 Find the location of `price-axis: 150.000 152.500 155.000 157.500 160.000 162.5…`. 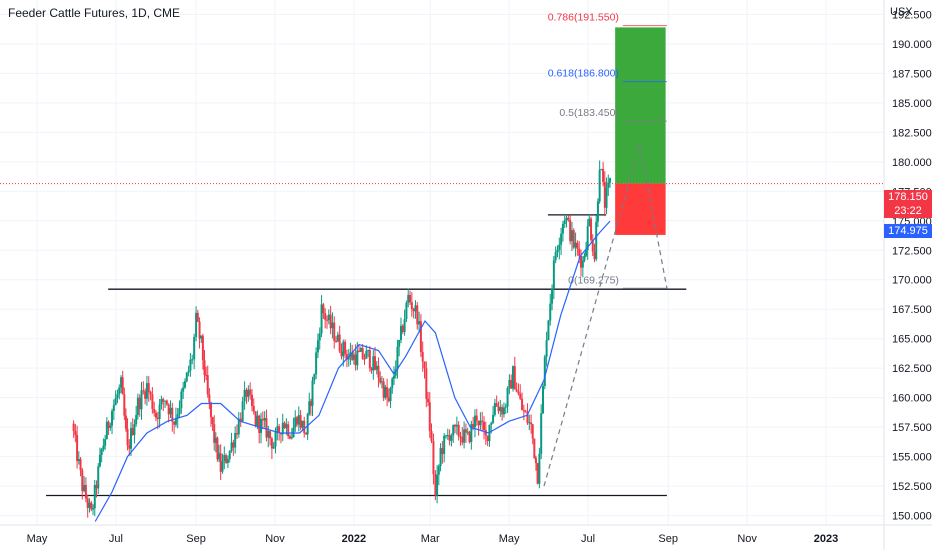

price-axis: 150.000 152.500 155.000 157.500 160.000 162.5… is located at coordinates (907, 275).